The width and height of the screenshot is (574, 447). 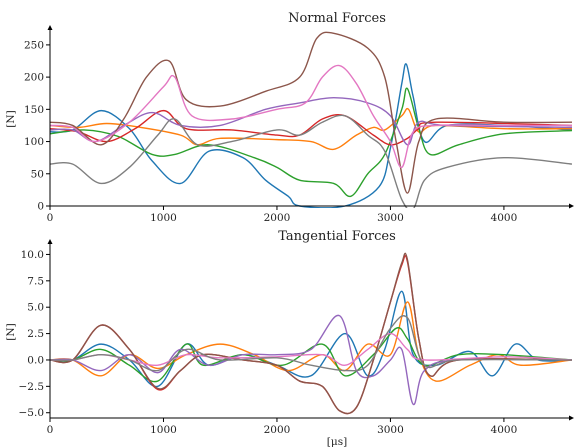 I want to click on y-tick-label: 50, so click(x=37, y=174).